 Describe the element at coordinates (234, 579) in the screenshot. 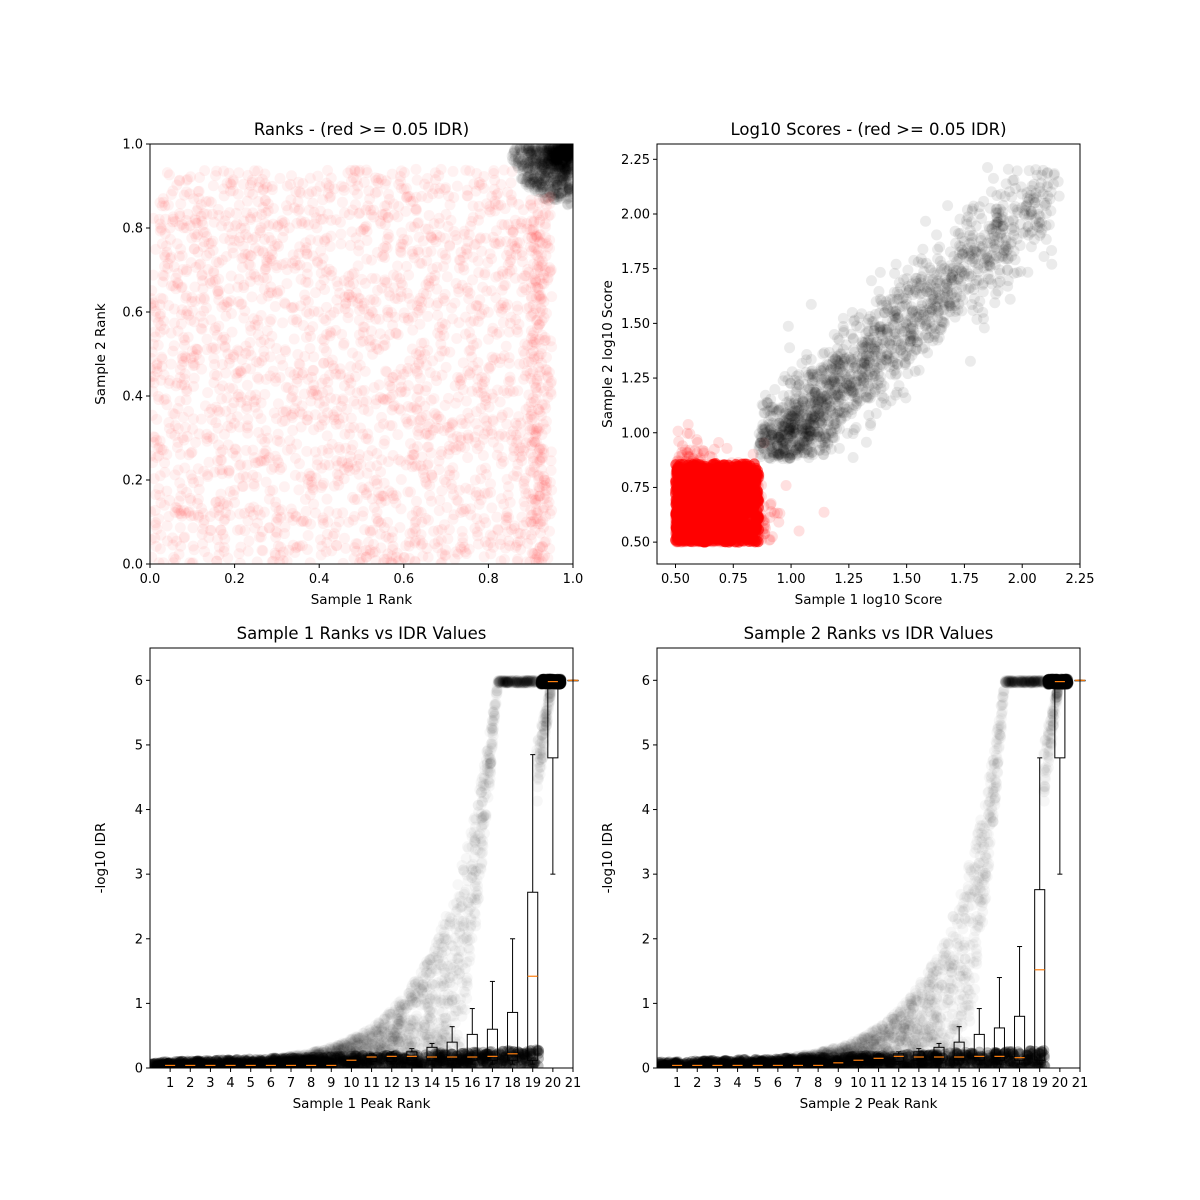

I see `x-tick-label: 0.2` at that location.